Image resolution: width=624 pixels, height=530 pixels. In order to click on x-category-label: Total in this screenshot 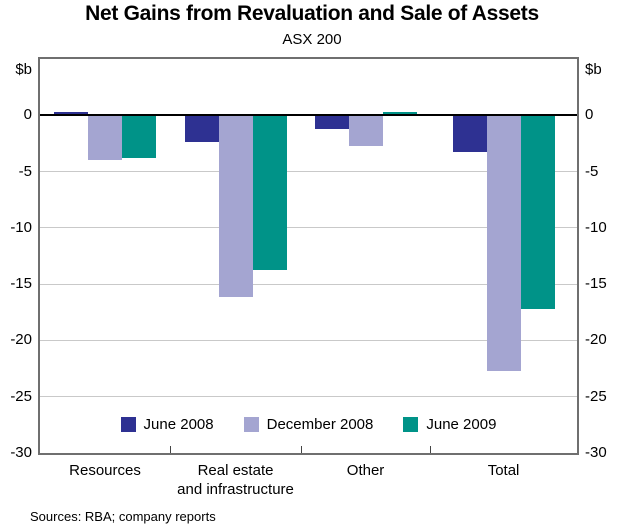, I will do `click(503, 470)`.